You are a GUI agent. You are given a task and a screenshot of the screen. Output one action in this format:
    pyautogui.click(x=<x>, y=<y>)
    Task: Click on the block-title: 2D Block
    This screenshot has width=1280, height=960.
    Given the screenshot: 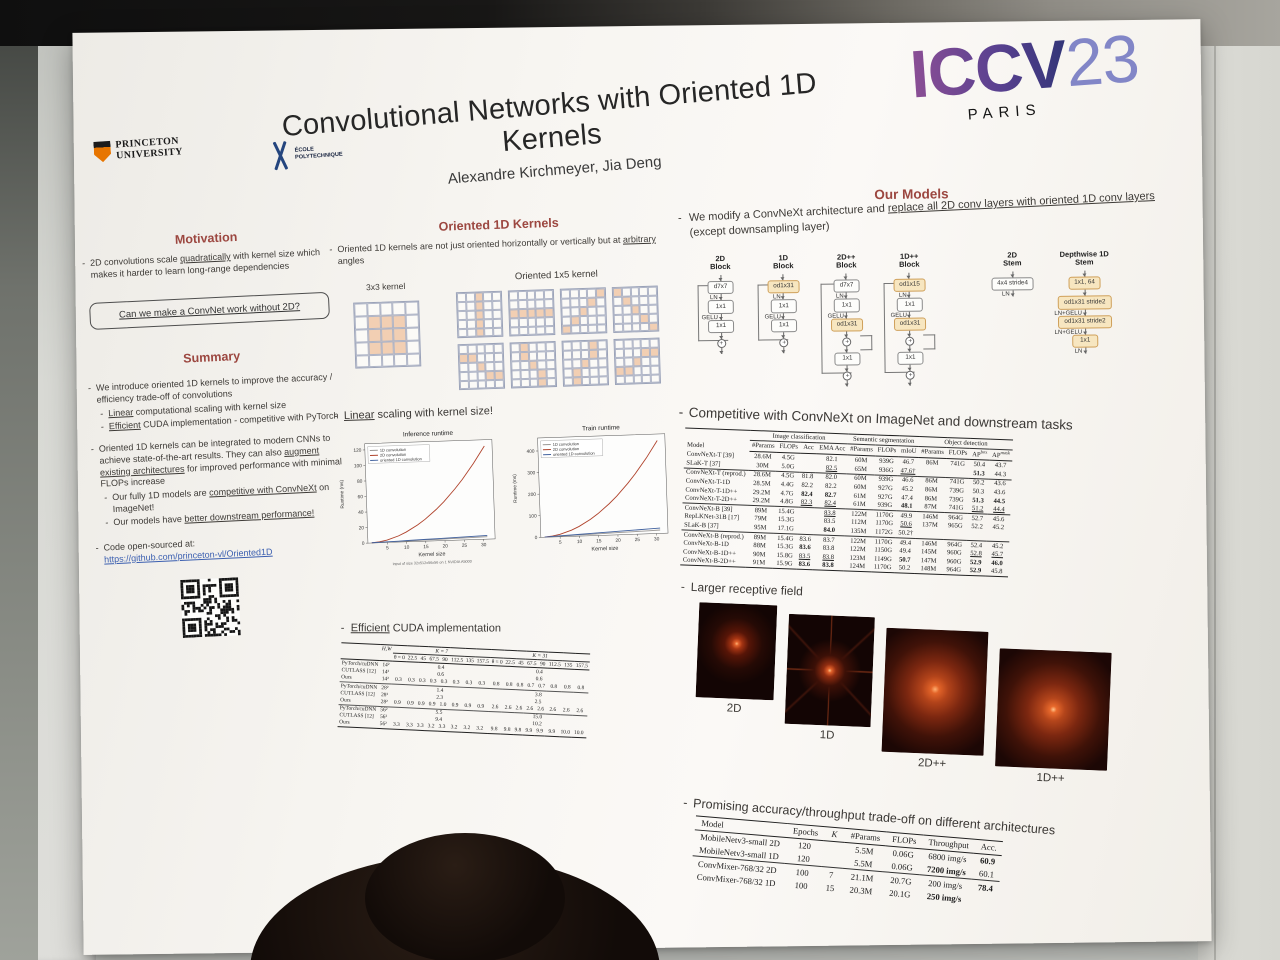 What is the action you would take?
    pyautogui.click(x=720, y=262)
    